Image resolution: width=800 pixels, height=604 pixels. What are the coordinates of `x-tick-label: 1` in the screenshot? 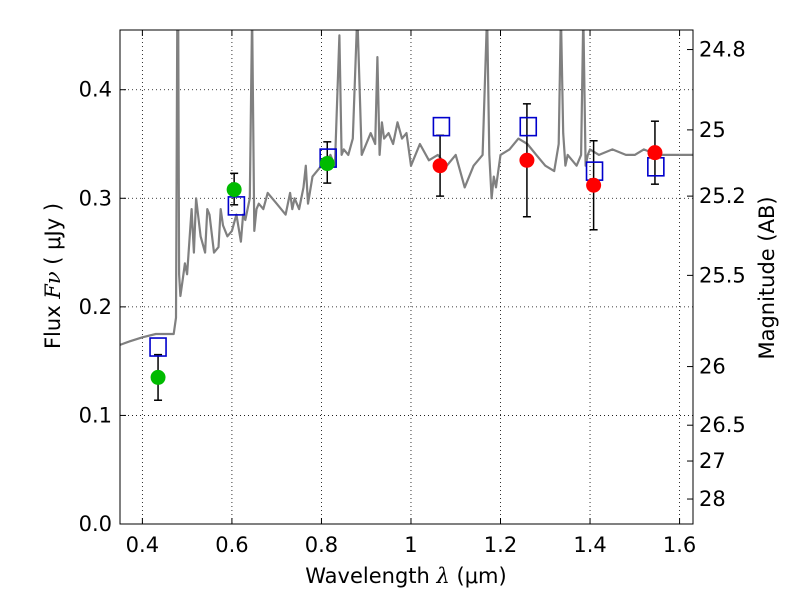 It's located at (410, 545).